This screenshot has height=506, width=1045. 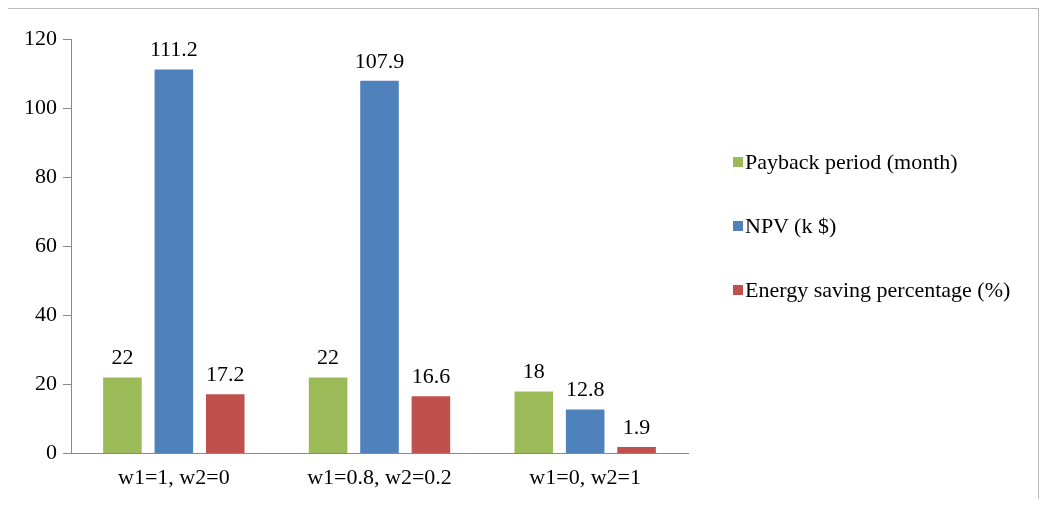 I want to click on x-tick-label: w1=1, w2=0, so click(x=174, y=476).